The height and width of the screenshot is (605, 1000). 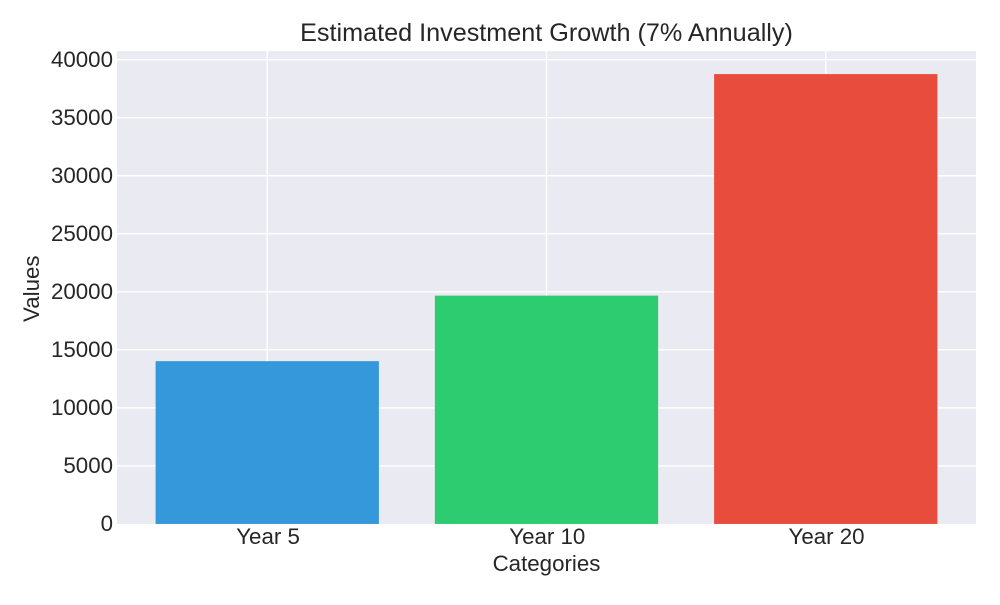 What do you see at coordinates (88, 465) in the screenshot?
I see `svg-text: 5000` at bounding box center [88, 465].